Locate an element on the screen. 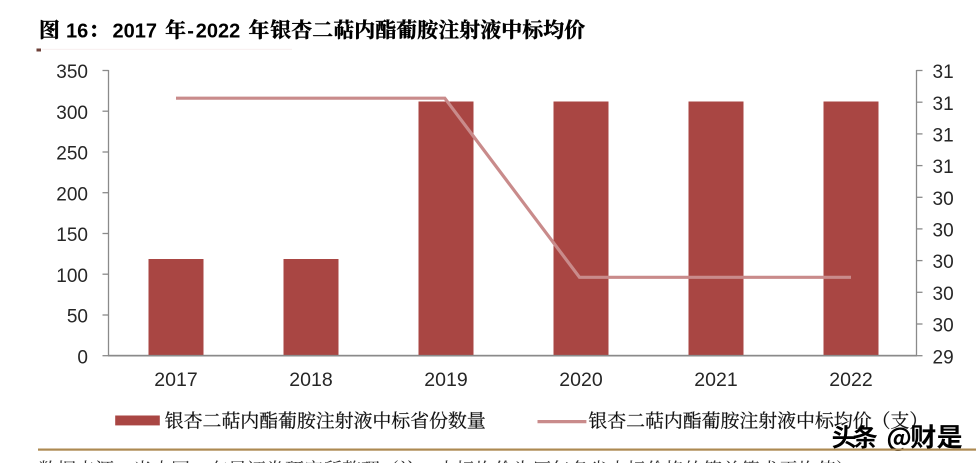 The width and height of the screenshot is (976, 463). svg-text: 100 is located at coordinates (72, 276).